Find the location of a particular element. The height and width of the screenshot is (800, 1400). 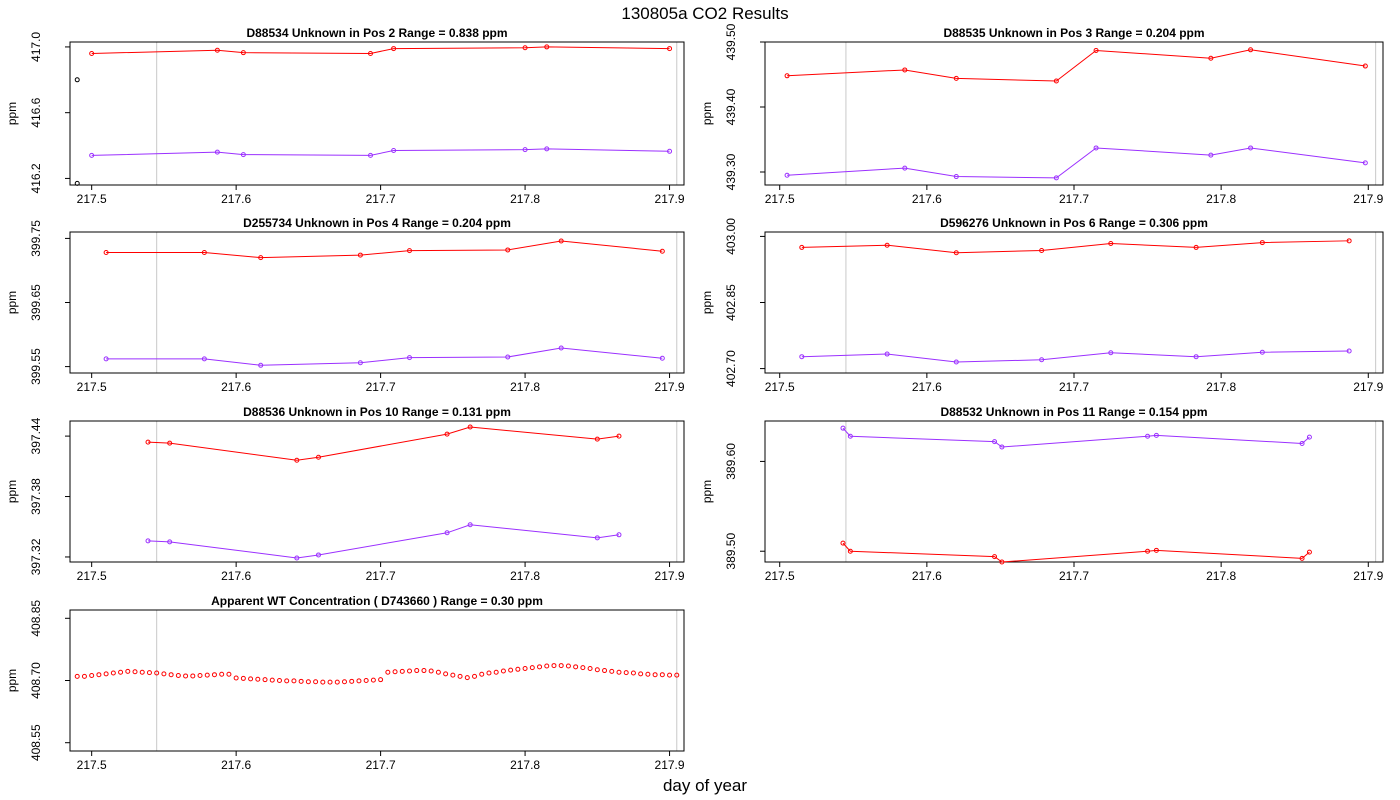

y-tick-label: 399.55 is located at coordinates (36, 366).